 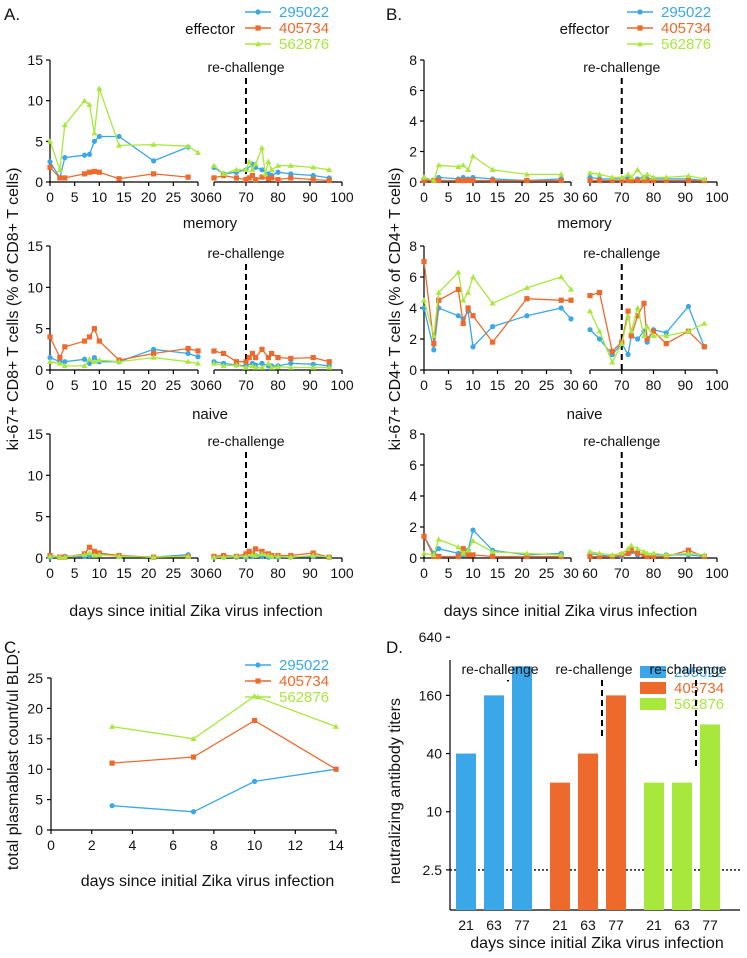 I want to click on y-tick-label: 4, so click(x=413, y=308).